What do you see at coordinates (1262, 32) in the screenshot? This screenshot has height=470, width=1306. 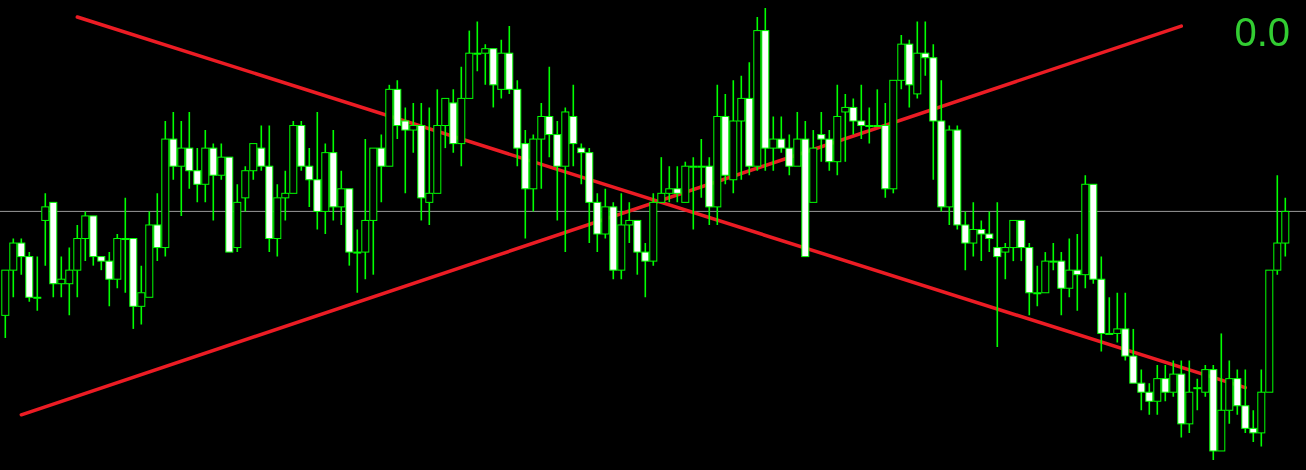 I see `annotation: 0.0` at bounding box center [1262, 32].